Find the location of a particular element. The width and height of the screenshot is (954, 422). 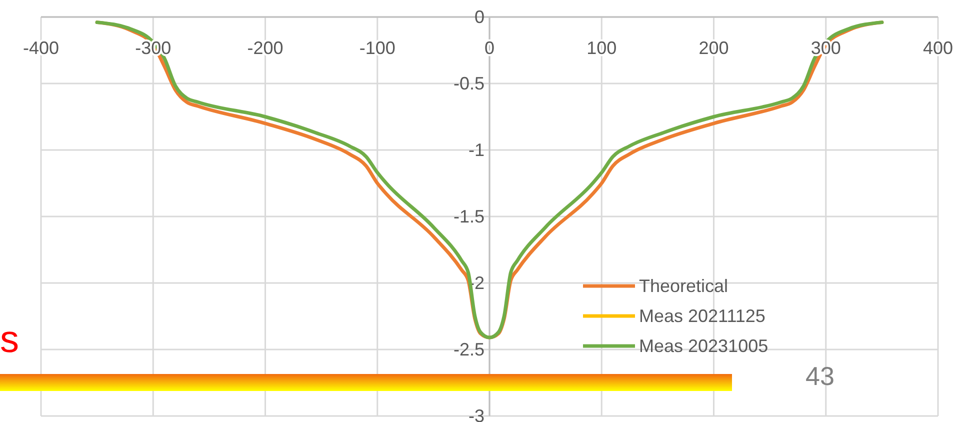

text: s is located at coordinates (9, 340).